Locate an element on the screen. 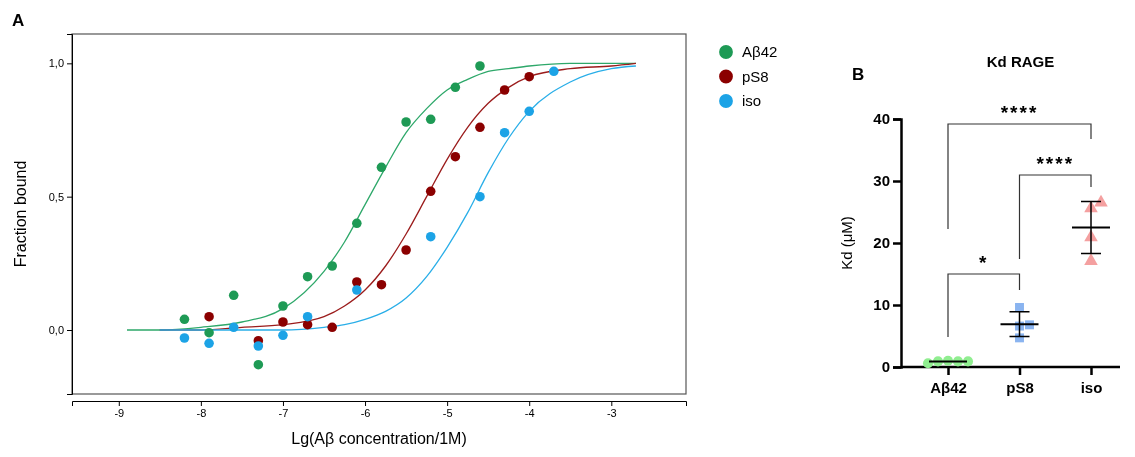  legend-label: pS8 is located at coordinates (755, 76).